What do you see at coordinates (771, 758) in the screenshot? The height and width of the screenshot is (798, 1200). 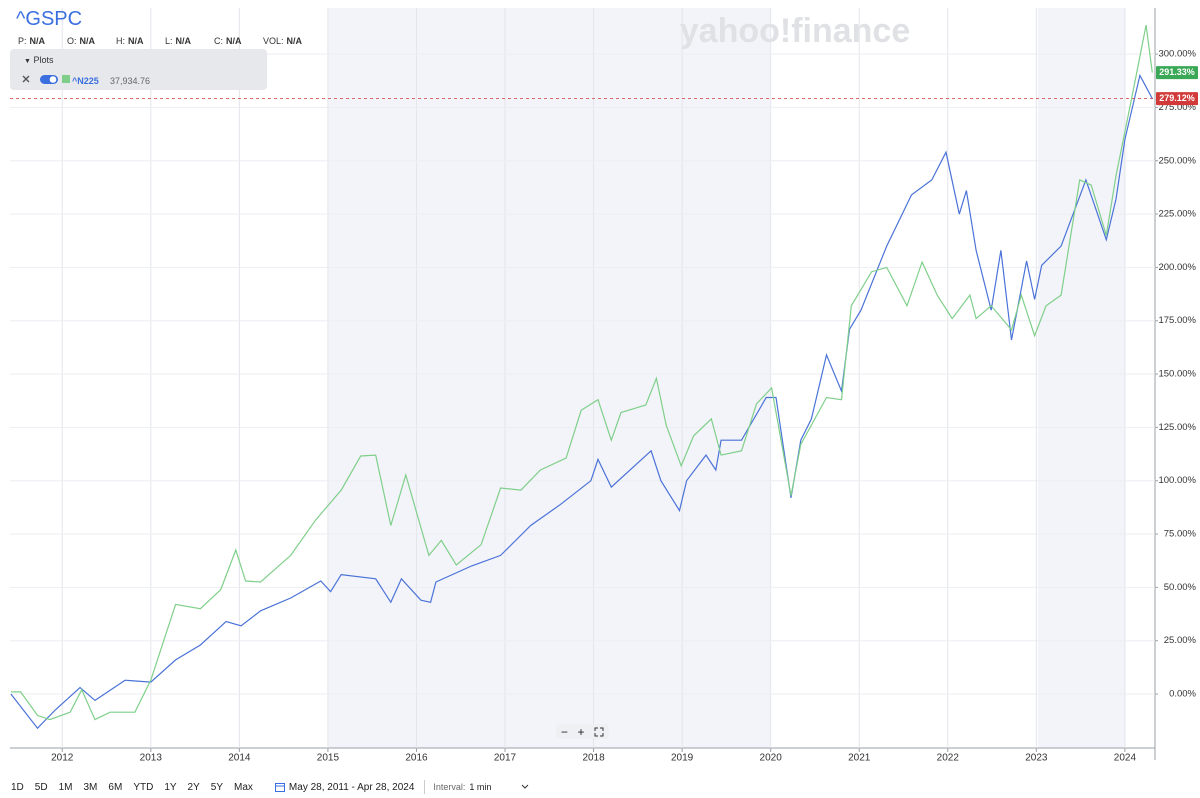 I see `x-tick-label: 2020` at bounding box center [771, 758].